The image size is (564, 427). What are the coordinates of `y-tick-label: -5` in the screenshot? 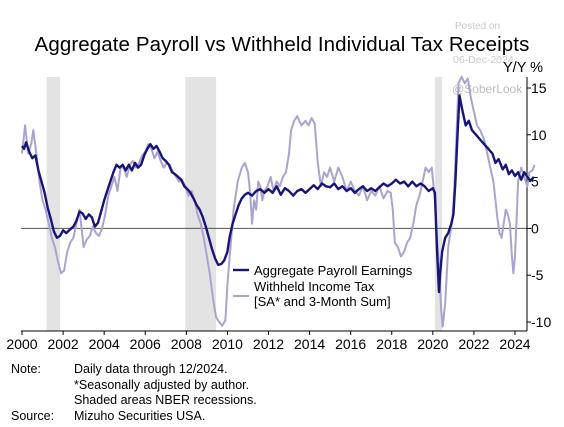 It's located at (537, 275).